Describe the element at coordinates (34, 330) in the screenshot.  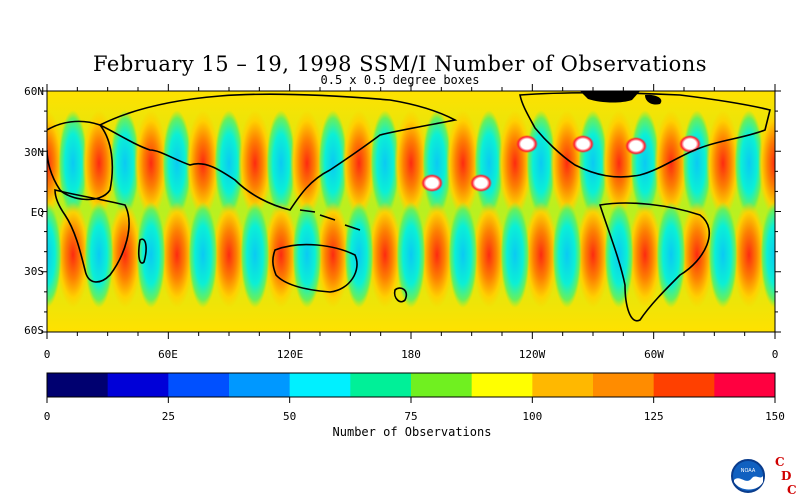
I see `lat-label-60s: 60S` at that location.